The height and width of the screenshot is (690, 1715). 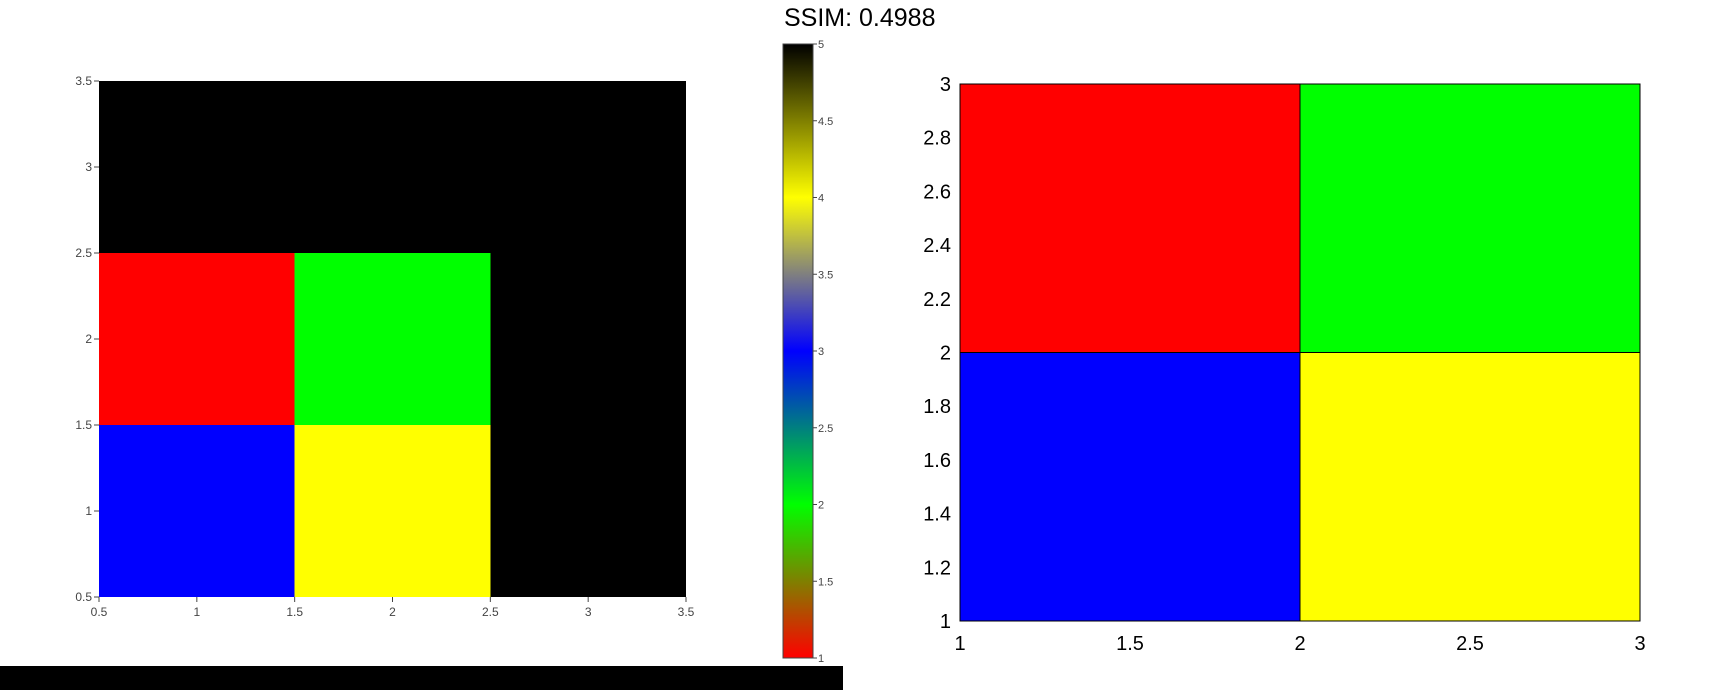 What do you see at coordinates (421, 678) in the screenshot?
I see `footer-bar` at bounding box center [421, 678].